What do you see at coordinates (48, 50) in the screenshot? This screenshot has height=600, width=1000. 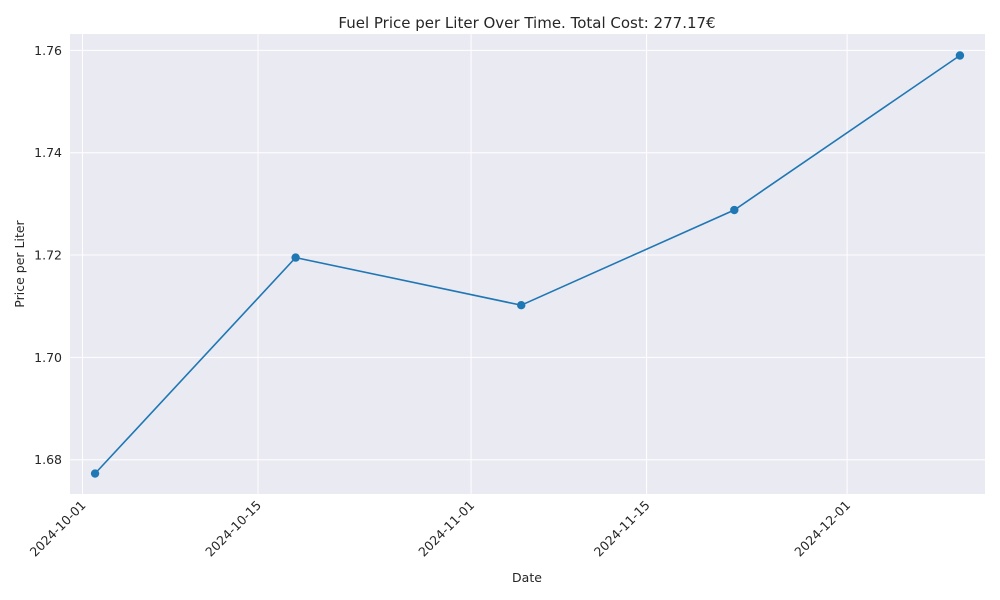 I see `y-tick-label: 1.76` at bounding box center [48, 50].